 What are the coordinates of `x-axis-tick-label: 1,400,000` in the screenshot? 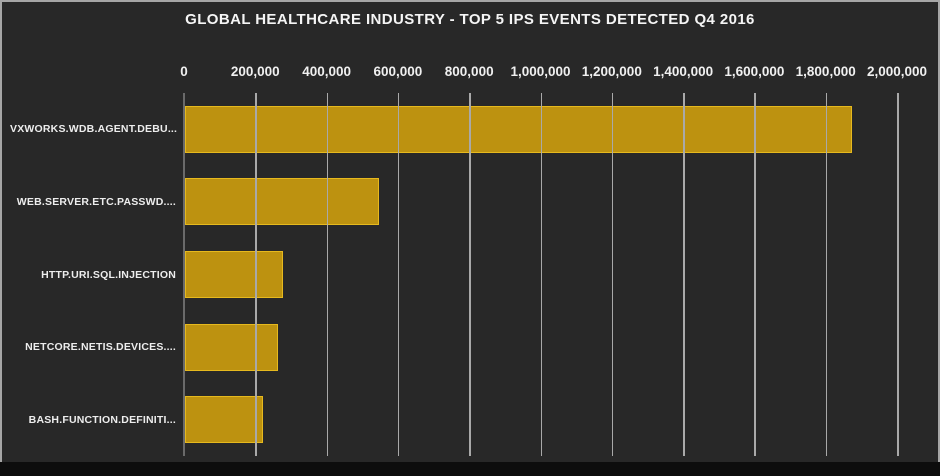 It's located at (683, 71).